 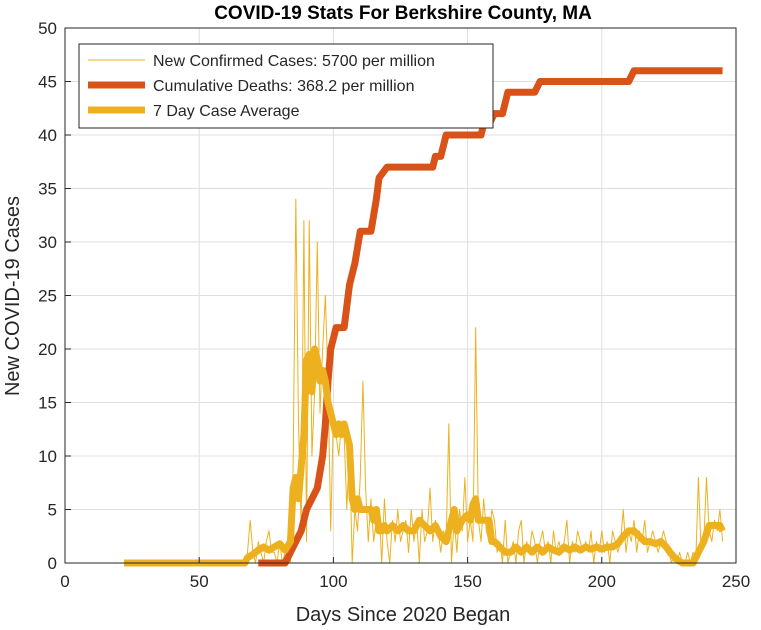 What do you see at coordinates (47, 82) in the screenshot?
I see `y-tick-label: 45` at bounding box center [47, 82].